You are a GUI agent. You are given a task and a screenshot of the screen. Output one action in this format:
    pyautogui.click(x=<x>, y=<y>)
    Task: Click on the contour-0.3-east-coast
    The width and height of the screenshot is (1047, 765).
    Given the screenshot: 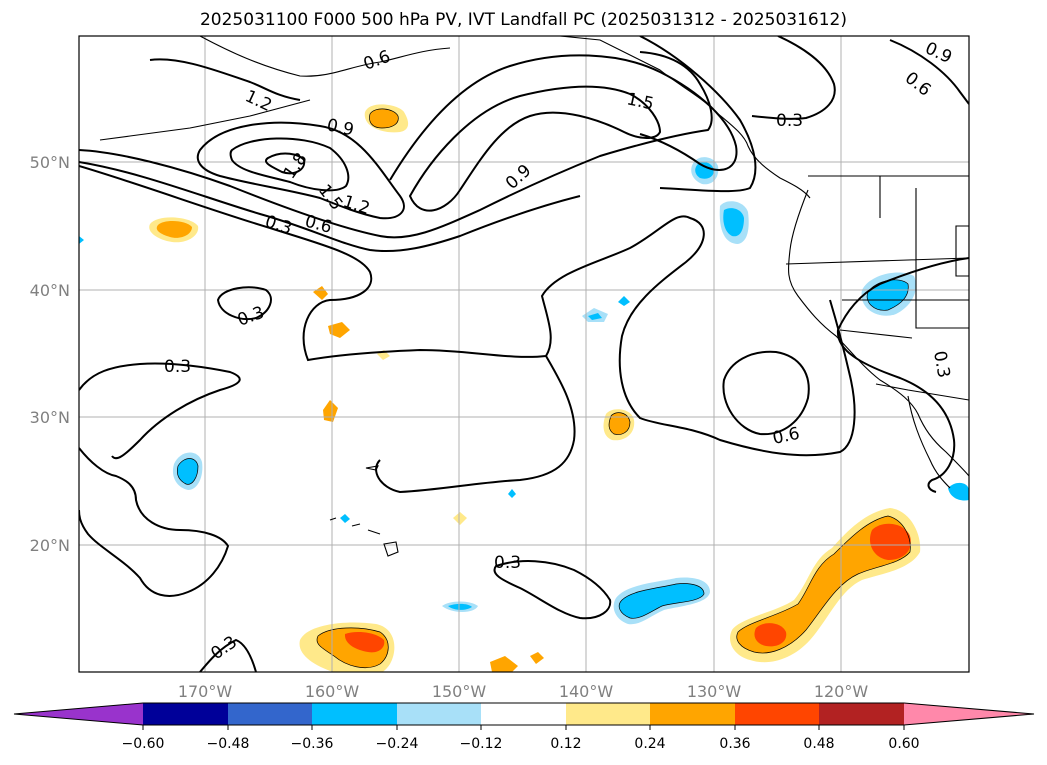 What is the action you would take?
    pyautogui.click(x=902, y=375)
    